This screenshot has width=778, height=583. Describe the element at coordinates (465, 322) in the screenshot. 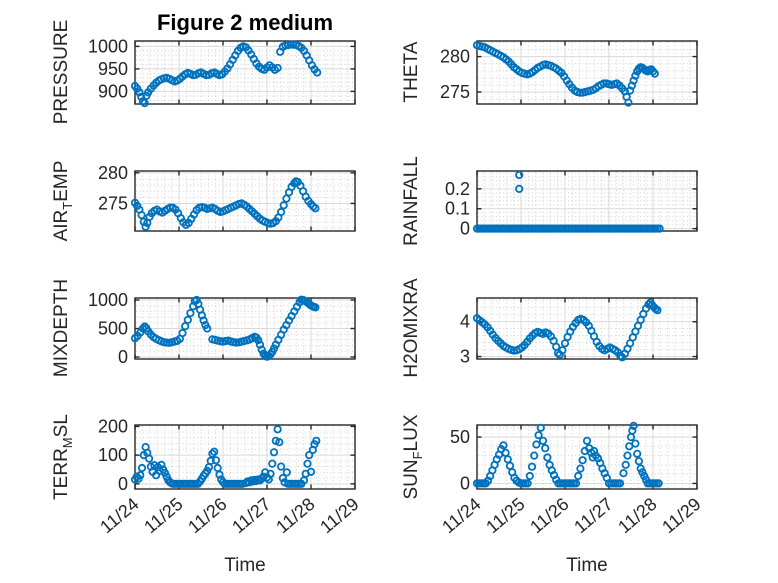

I see `y-tick-label: 4` at that location.